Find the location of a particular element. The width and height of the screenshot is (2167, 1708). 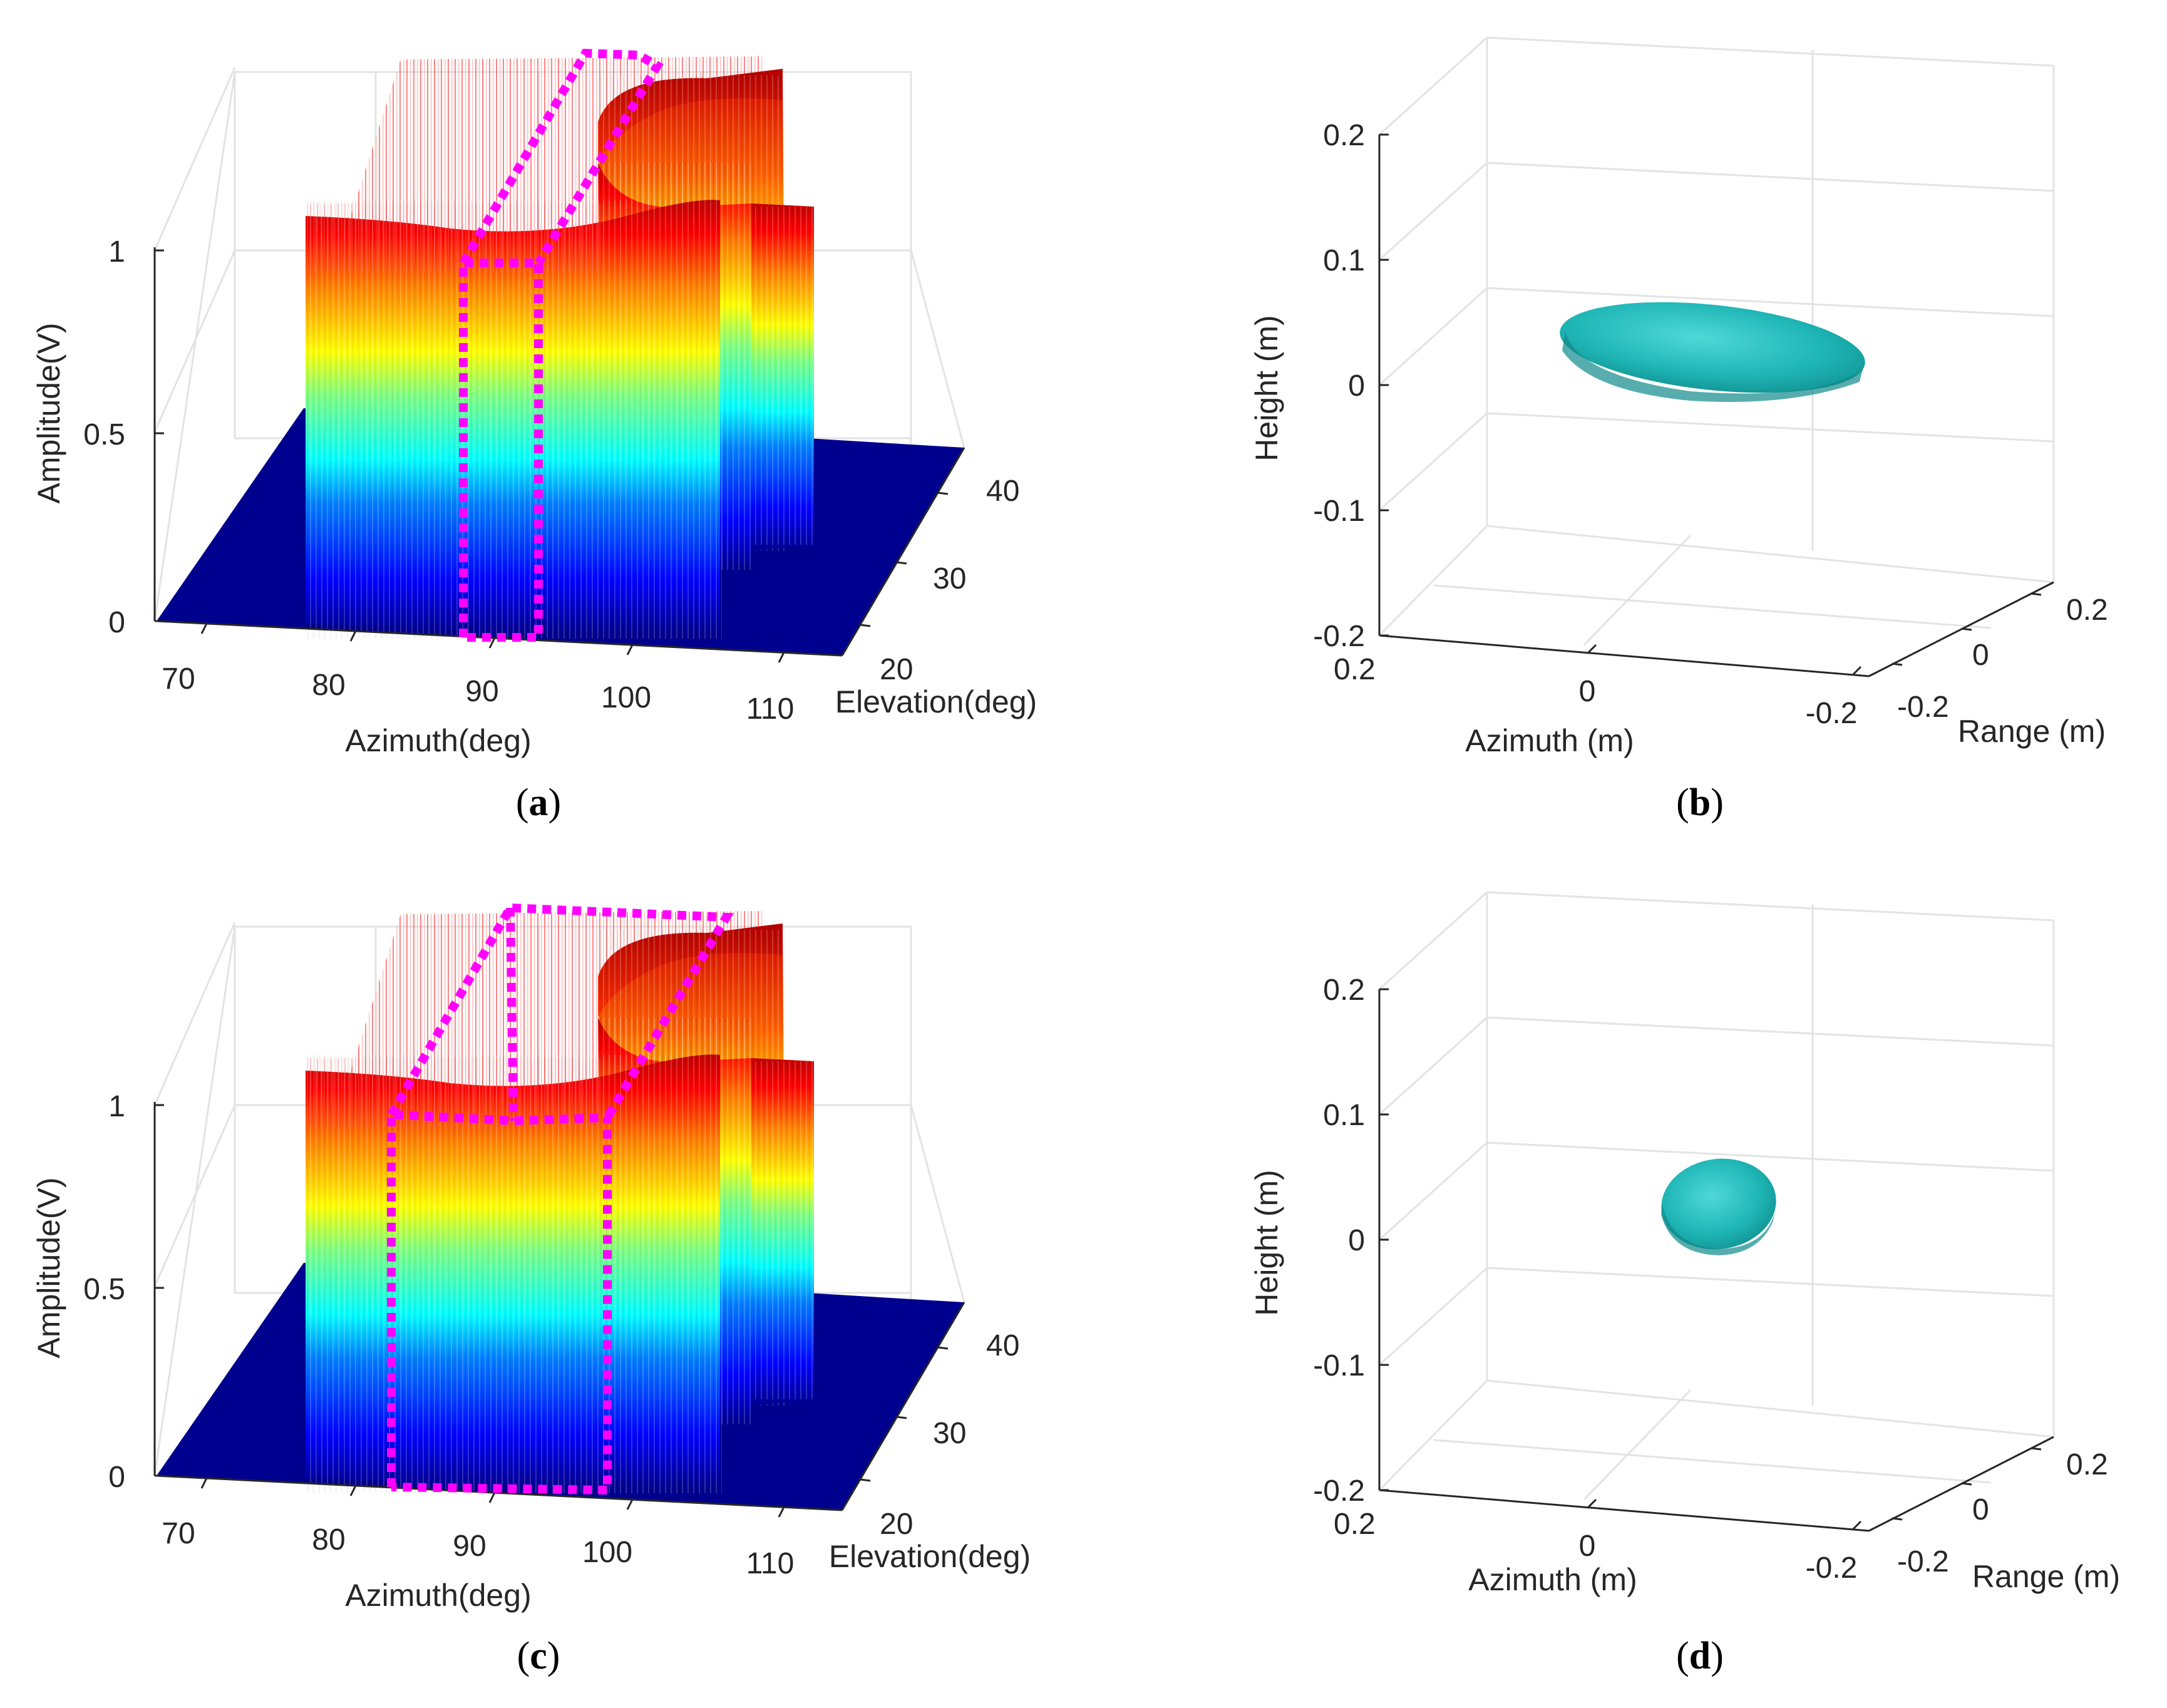

caption-d-letter: d is located at coordinates (1700, 1656).